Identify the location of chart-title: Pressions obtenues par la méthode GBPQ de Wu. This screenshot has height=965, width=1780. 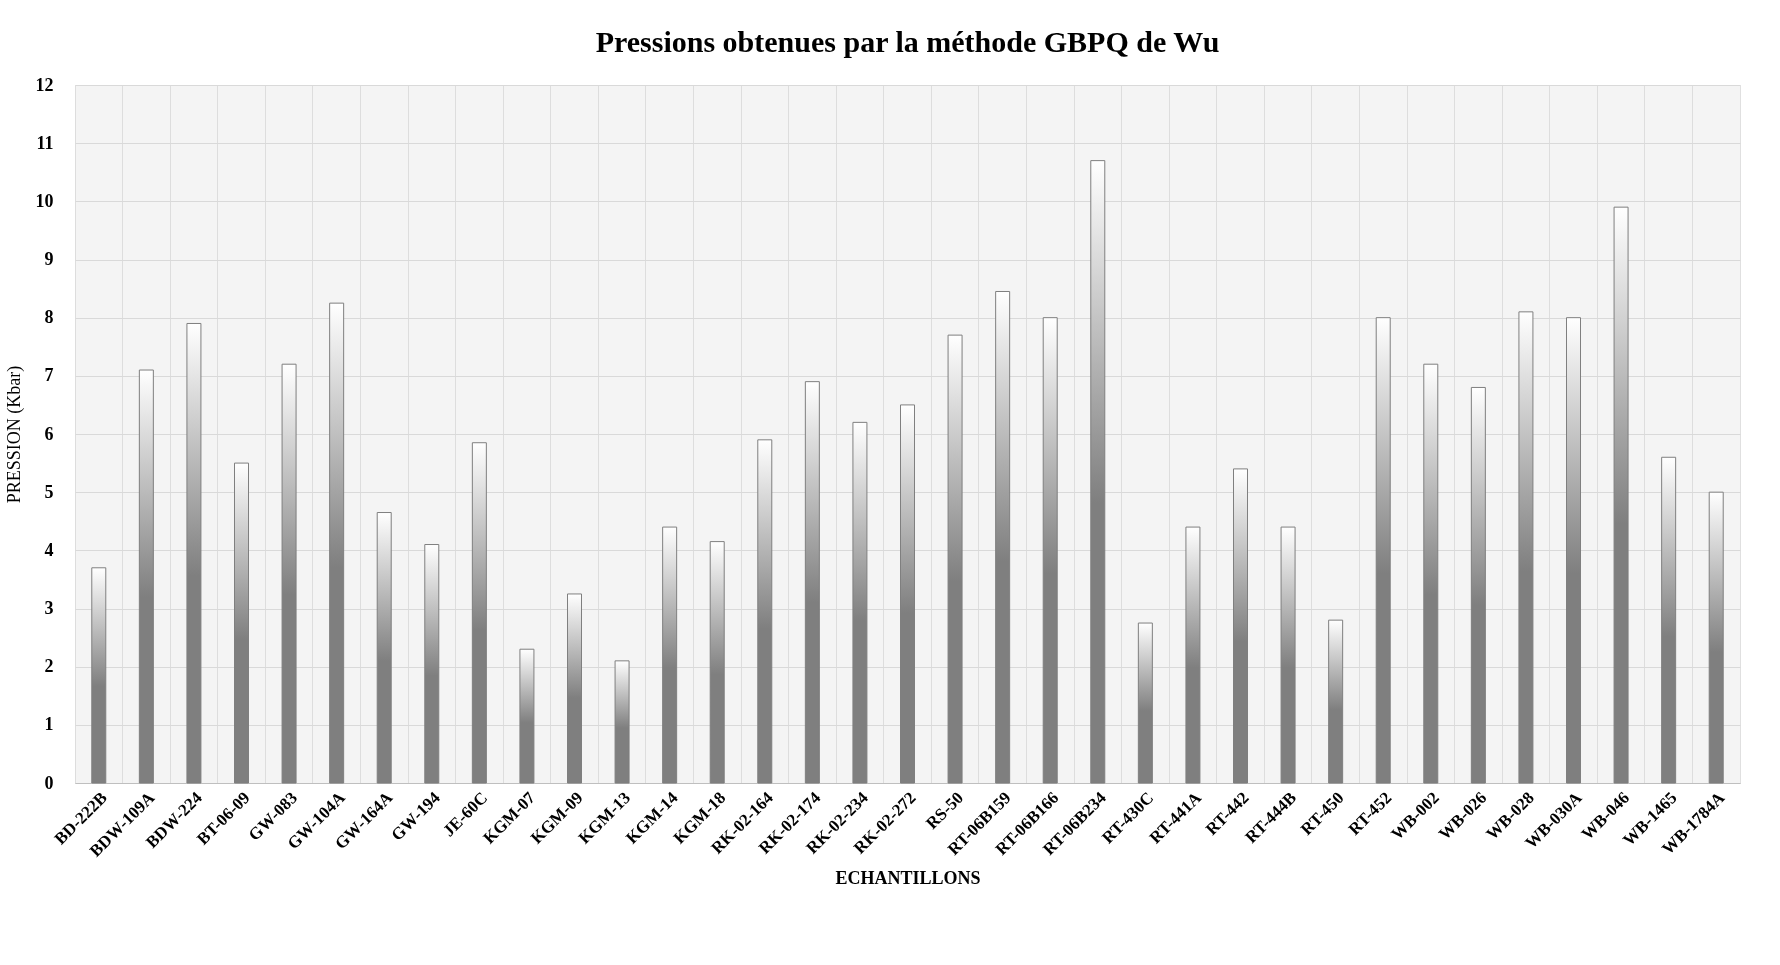
(907, 41).